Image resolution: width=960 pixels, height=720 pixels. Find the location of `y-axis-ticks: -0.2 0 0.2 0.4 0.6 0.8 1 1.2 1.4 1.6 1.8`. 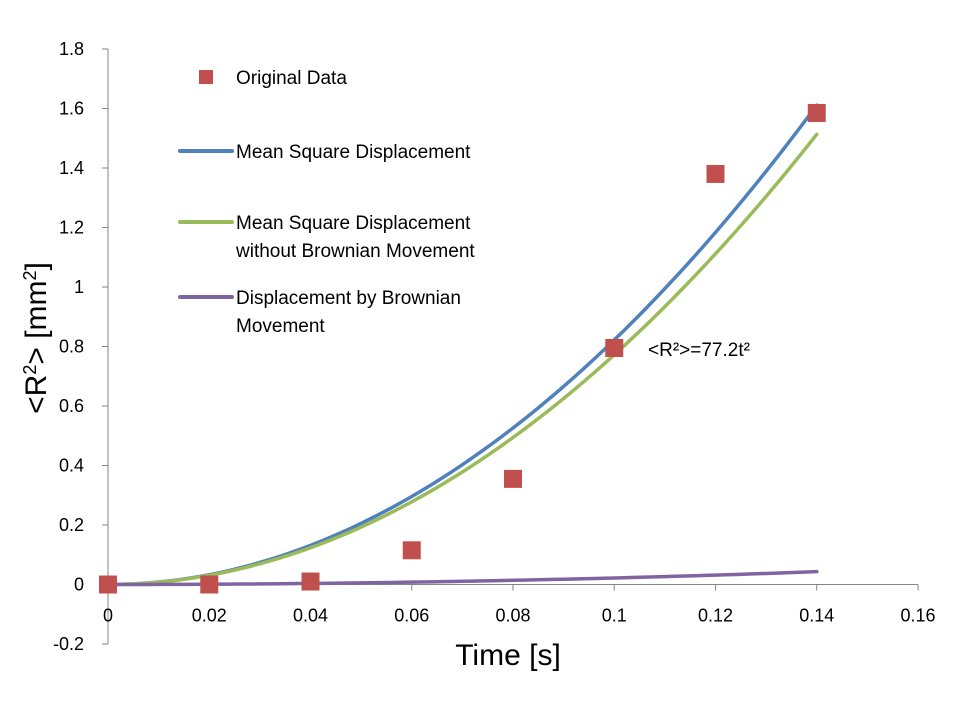

y-axis-ticks: -0.2 0 0.2 0.4 0.6 0.8 1 1.2 1.4 1.6 1.8 is located at coordinates (80, 346).